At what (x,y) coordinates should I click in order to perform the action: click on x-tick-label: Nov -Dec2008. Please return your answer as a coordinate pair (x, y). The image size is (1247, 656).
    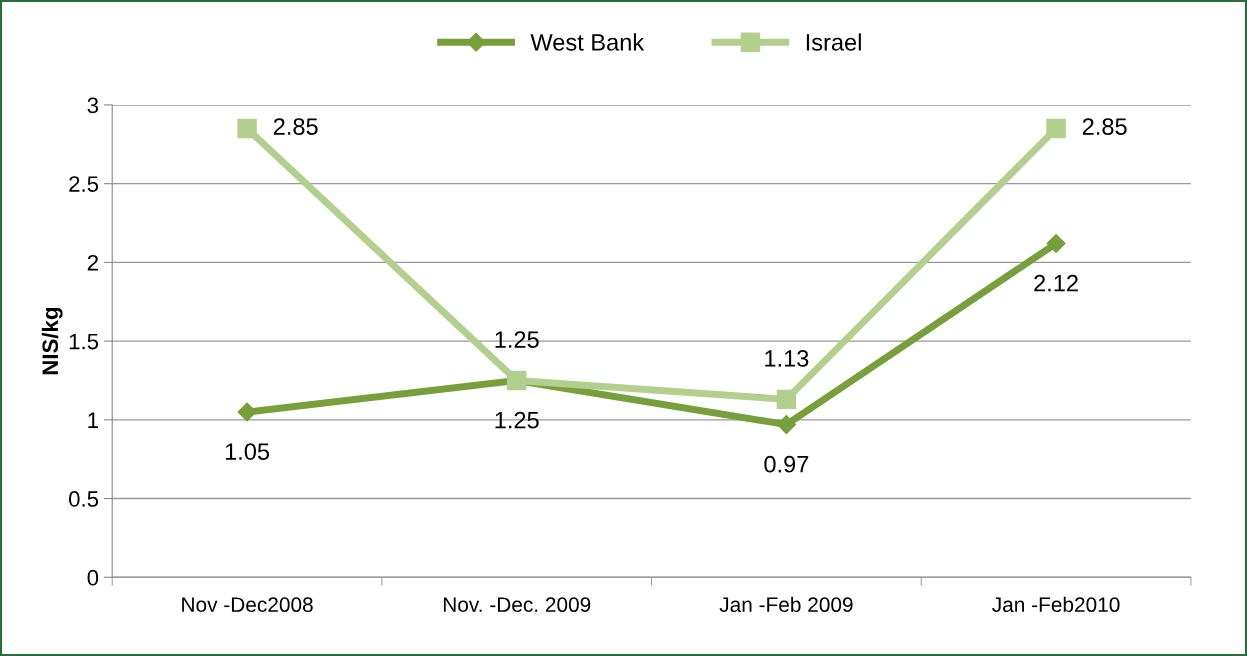
    Looking at the image, I should click on (247, 605).